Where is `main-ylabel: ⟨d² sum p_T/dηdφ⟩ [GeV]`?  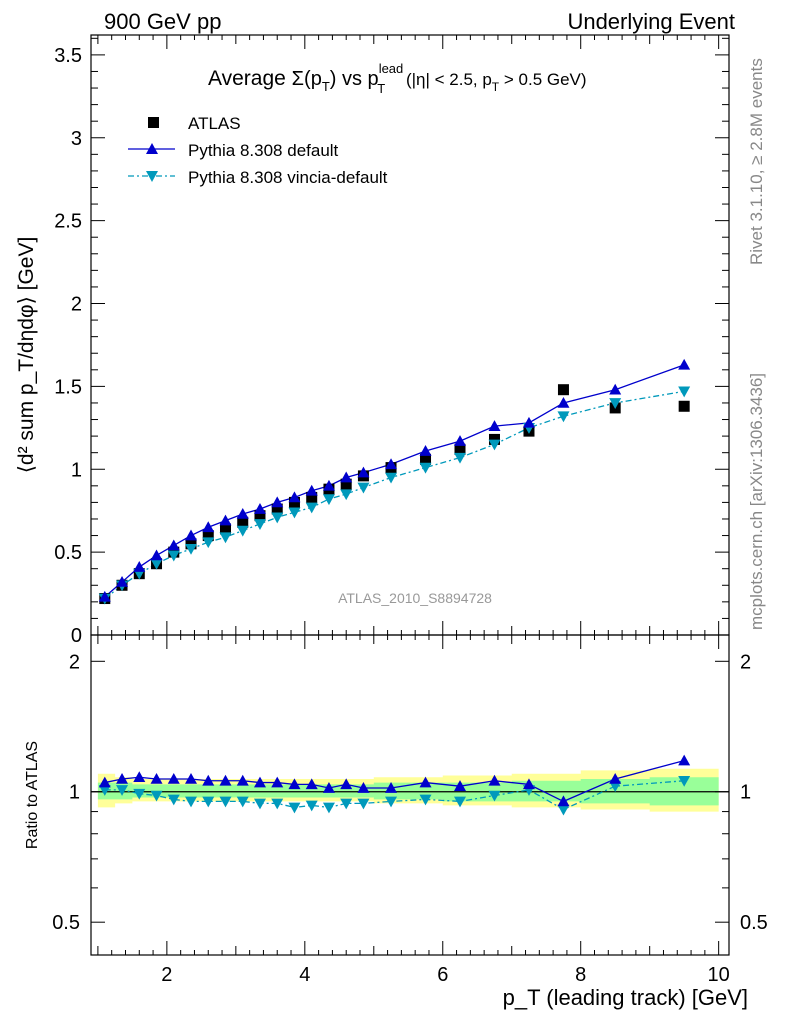
main-ylabel: ⟨d² sum p_T/dηdφ⟩ [GeV] is located at coordinates (26, 355).